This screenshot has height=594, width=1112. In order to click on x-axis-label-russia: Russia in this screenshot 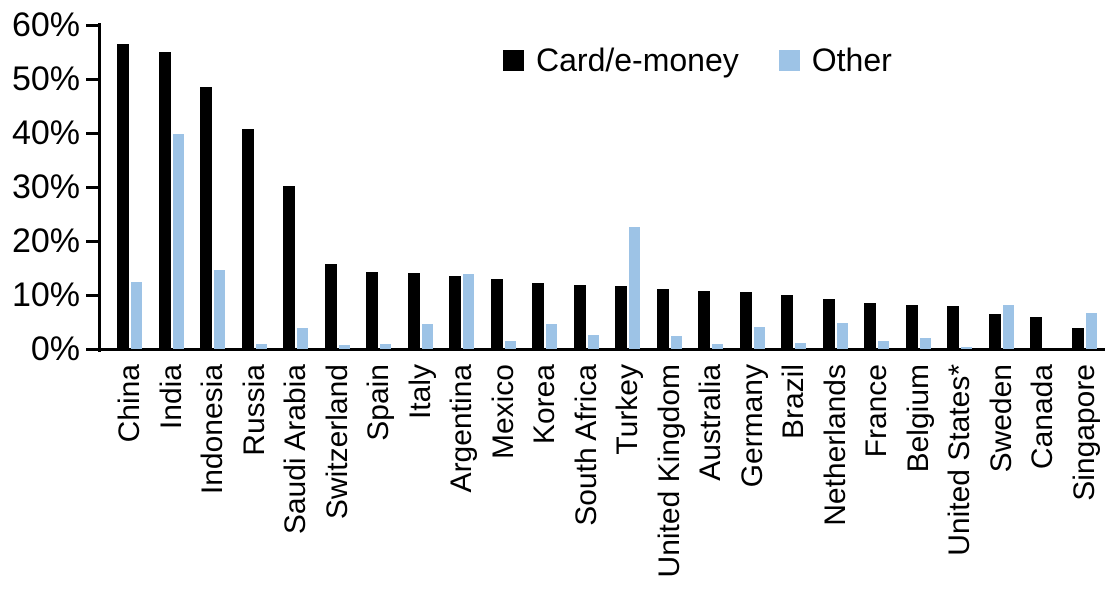, I will do `click(254, 410)`.